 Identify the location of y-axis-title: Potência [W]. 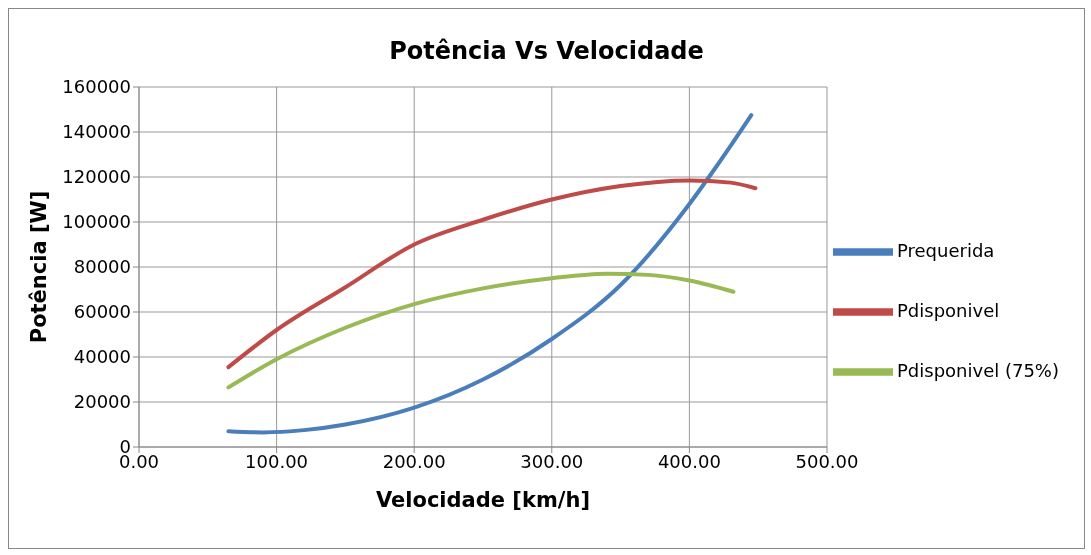
(39, 267).